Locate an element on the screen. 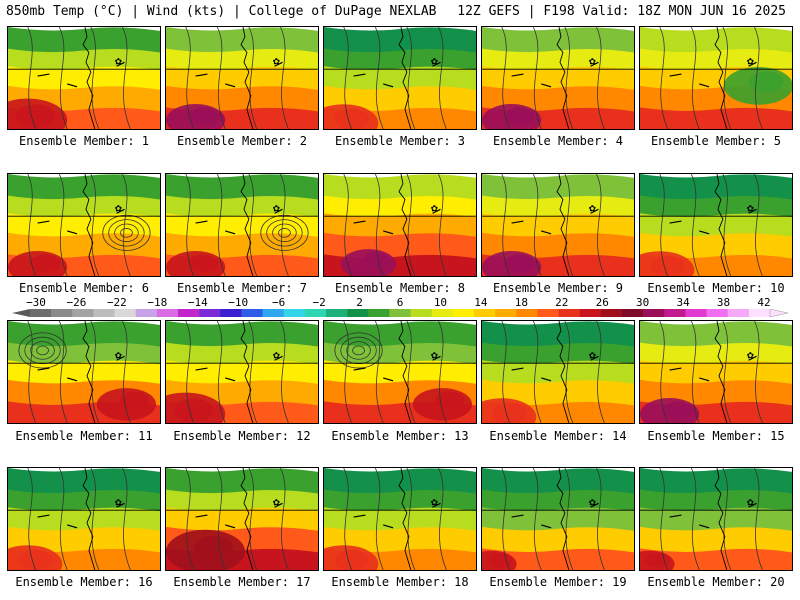  member-caption: Ensemble Member: 17 is located at coordinates (242, 582).